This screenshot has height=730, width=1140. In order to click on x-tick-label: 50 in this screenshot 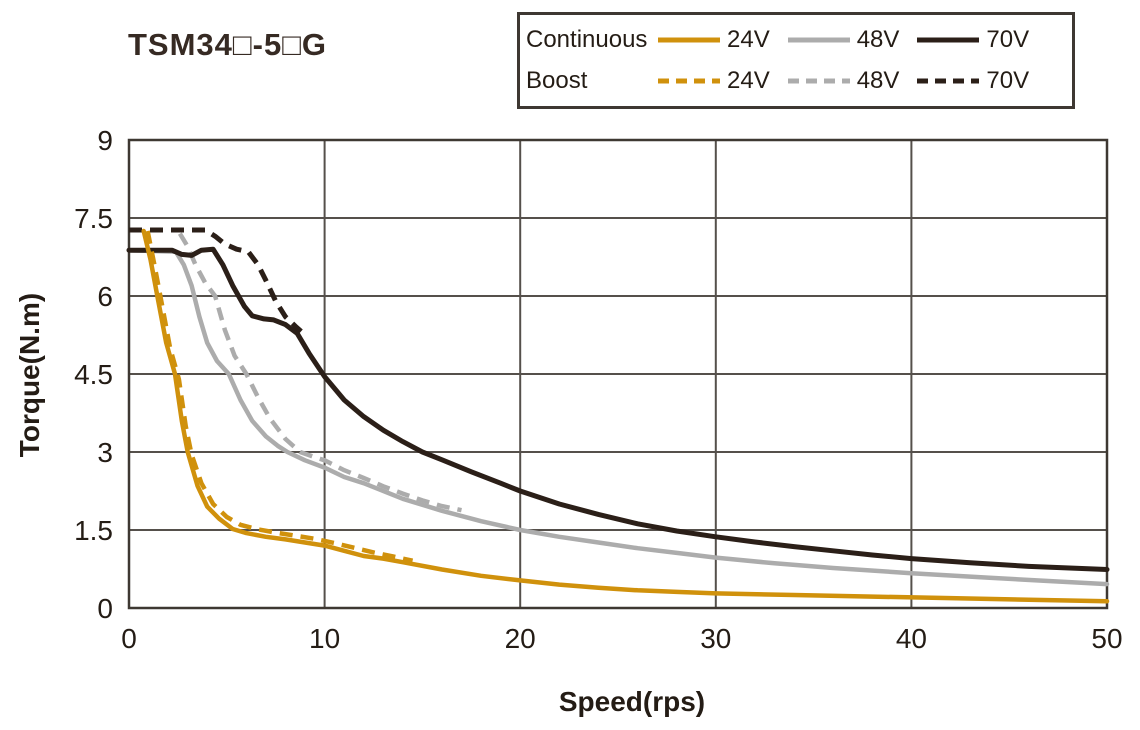, I will do `click(1106, 638)`.